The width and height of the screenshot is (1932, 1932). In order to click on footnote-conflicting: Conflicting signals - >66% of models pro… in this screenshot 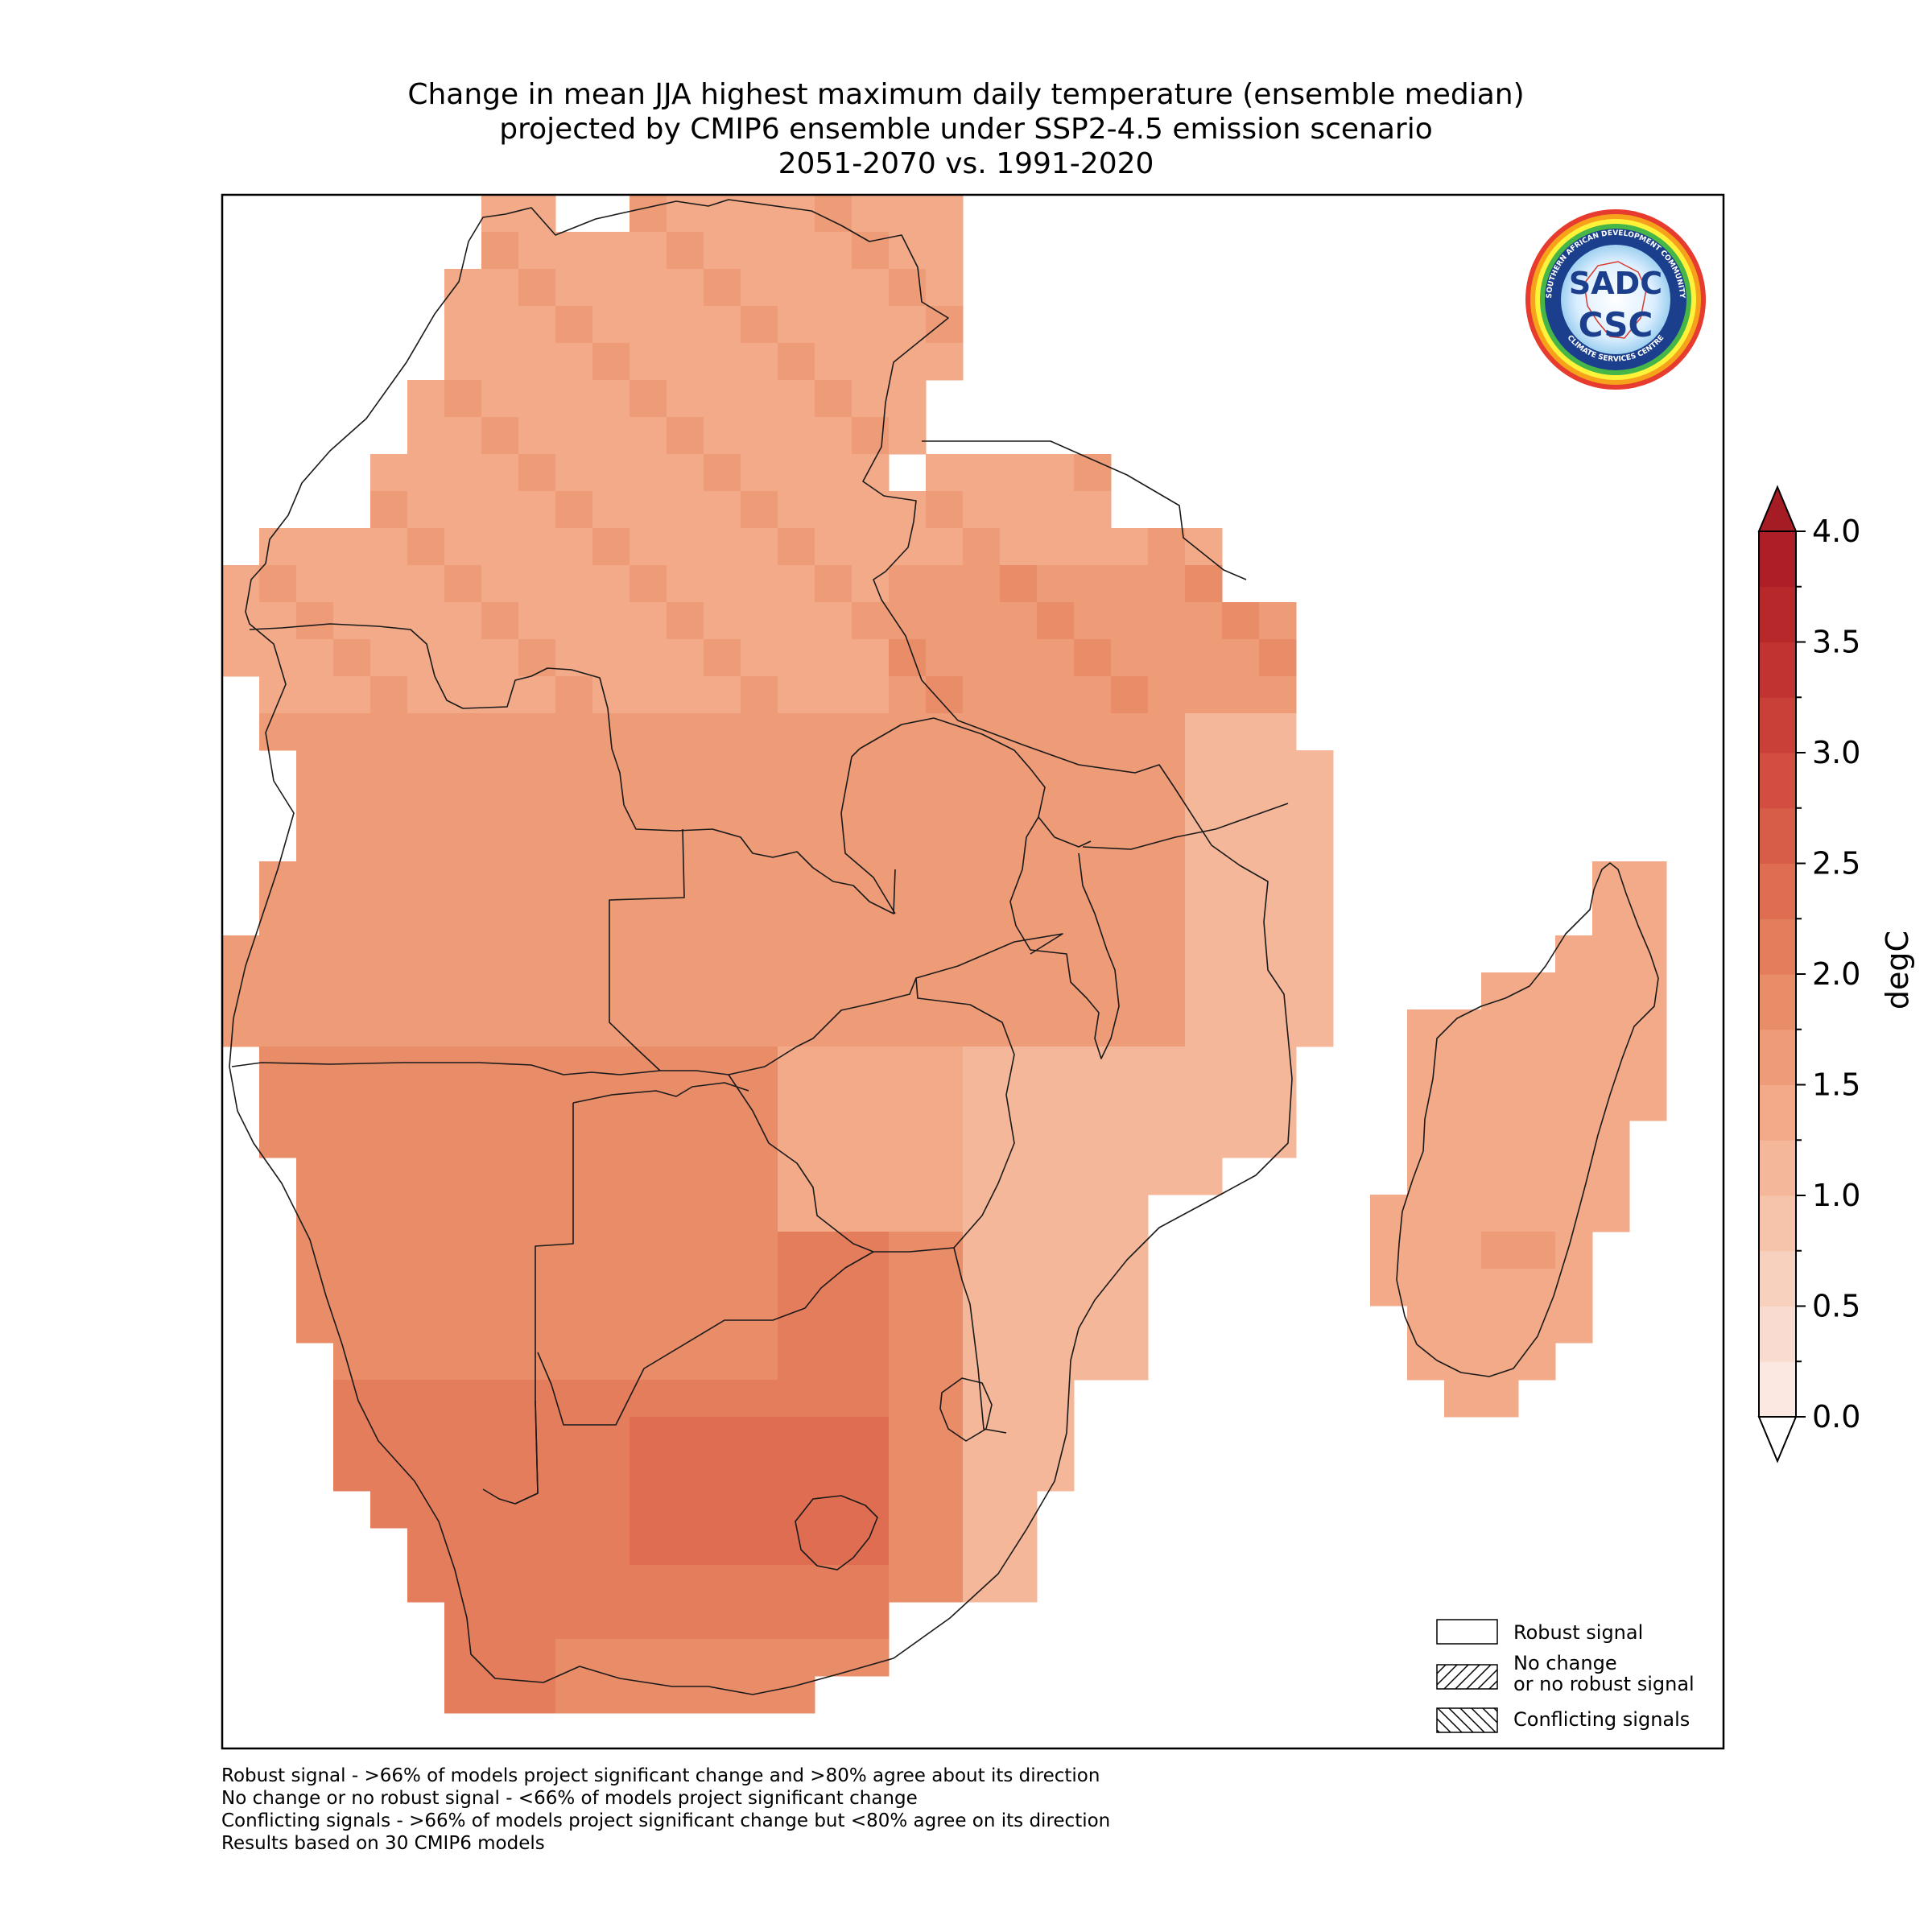, I will do `click(666, 1820)`.